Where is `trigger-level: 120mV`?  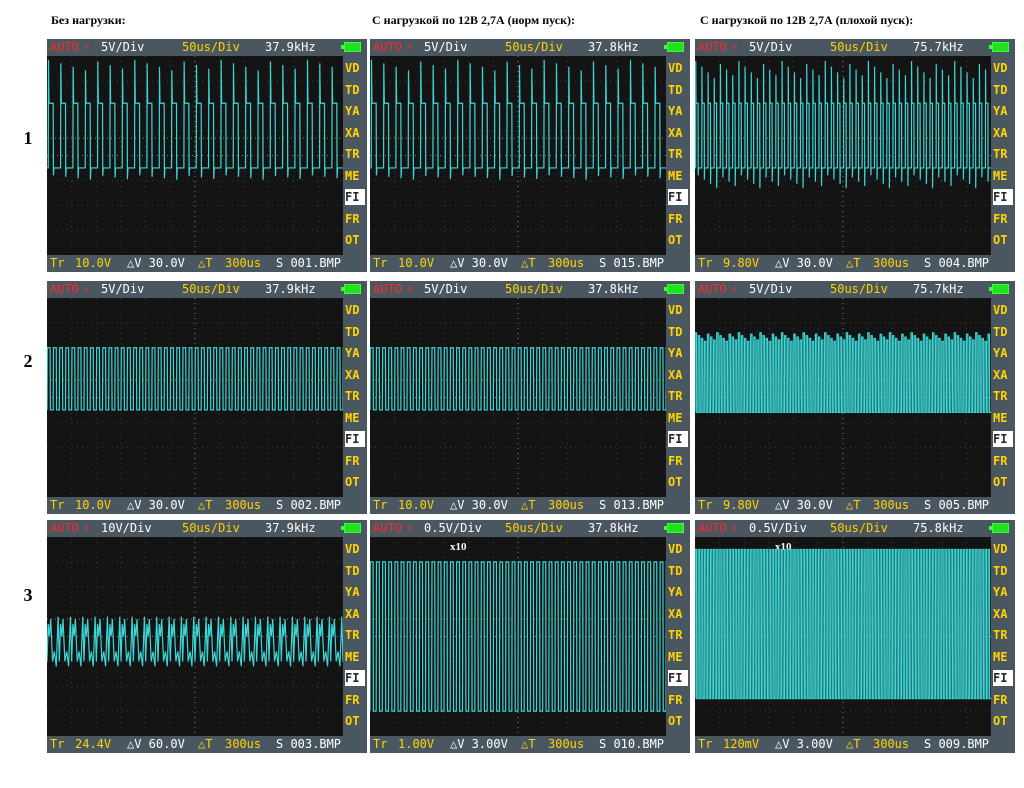
trigger-level: 120mV is located at coordinates (741, 744).